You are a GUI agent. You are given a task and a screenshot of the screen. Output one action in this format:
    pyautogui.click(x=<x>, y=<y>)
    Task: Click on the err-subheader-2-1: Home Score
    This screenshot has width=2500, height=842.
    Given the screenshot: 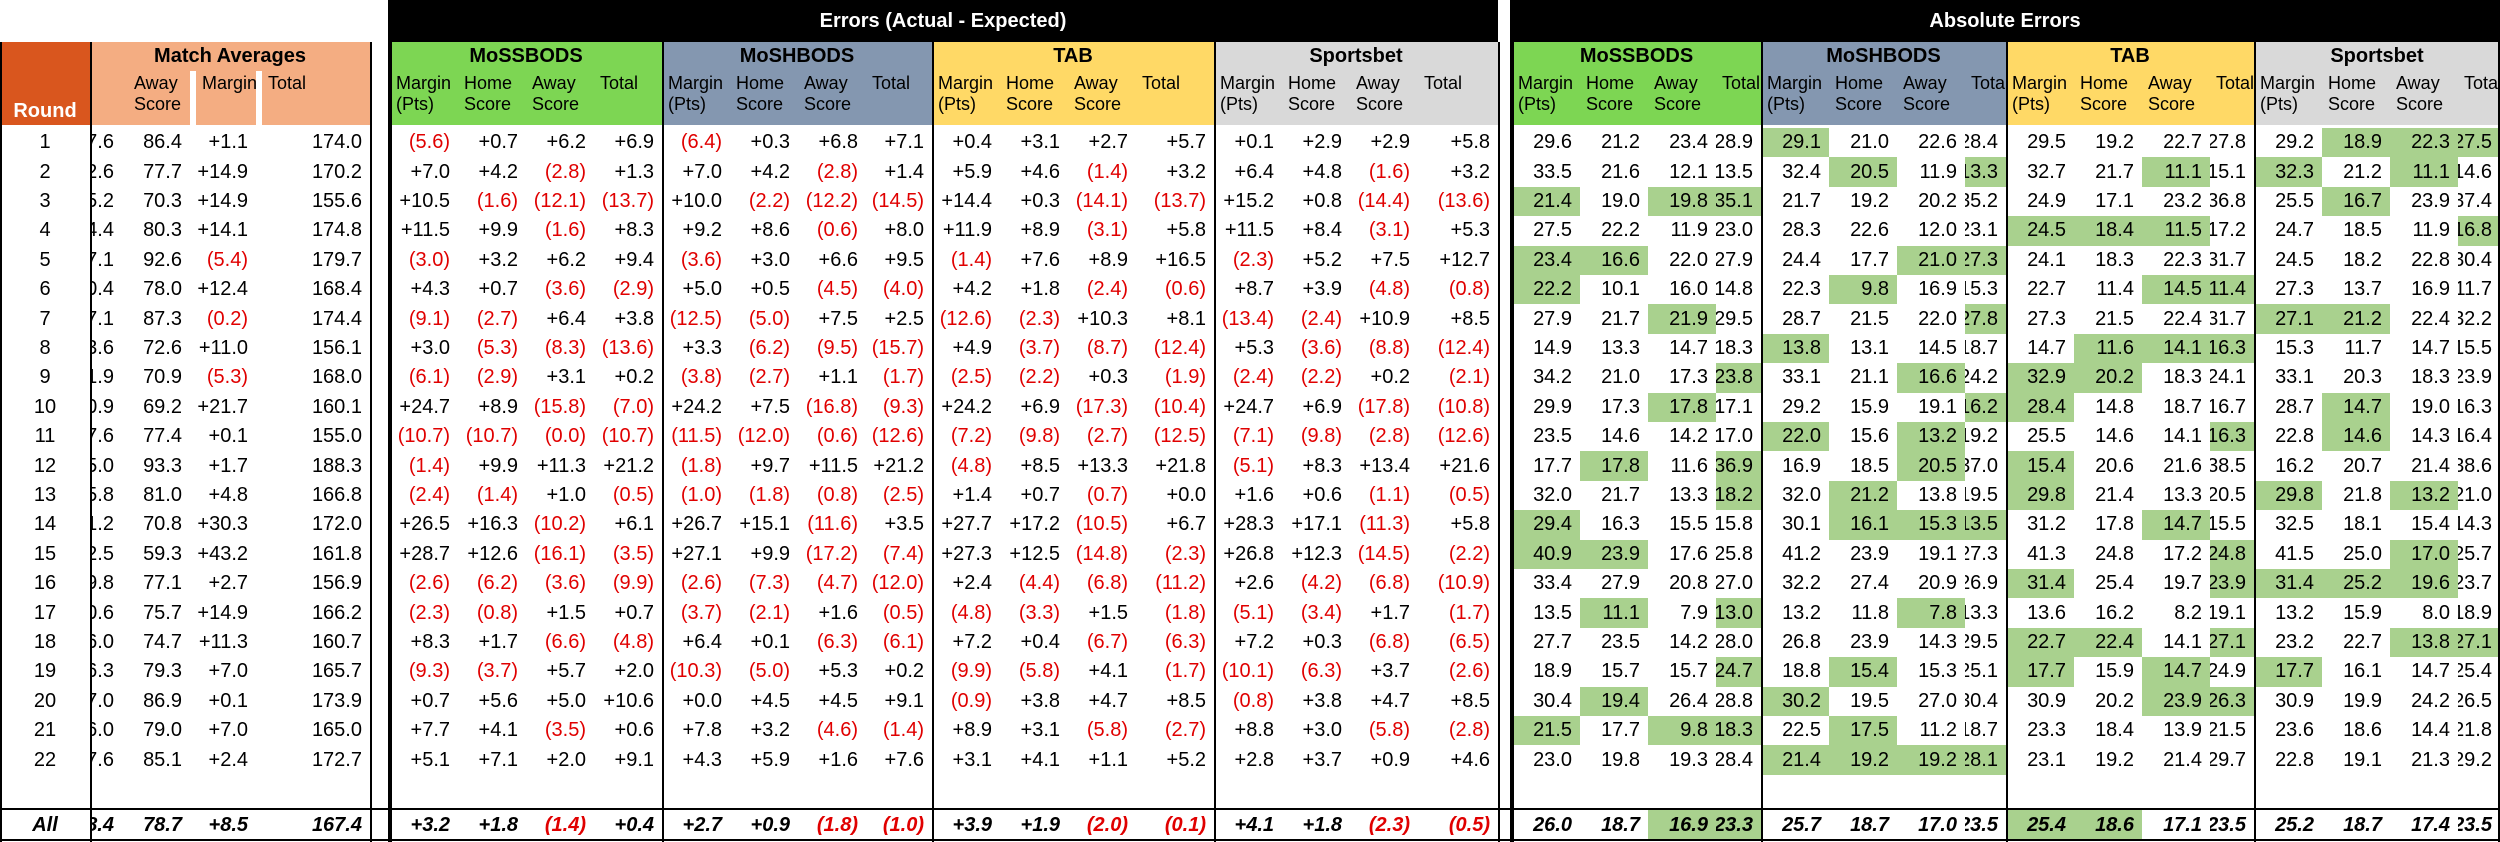 What is the action you would take?
    pyautogui.click(x=1034, y=98)
    